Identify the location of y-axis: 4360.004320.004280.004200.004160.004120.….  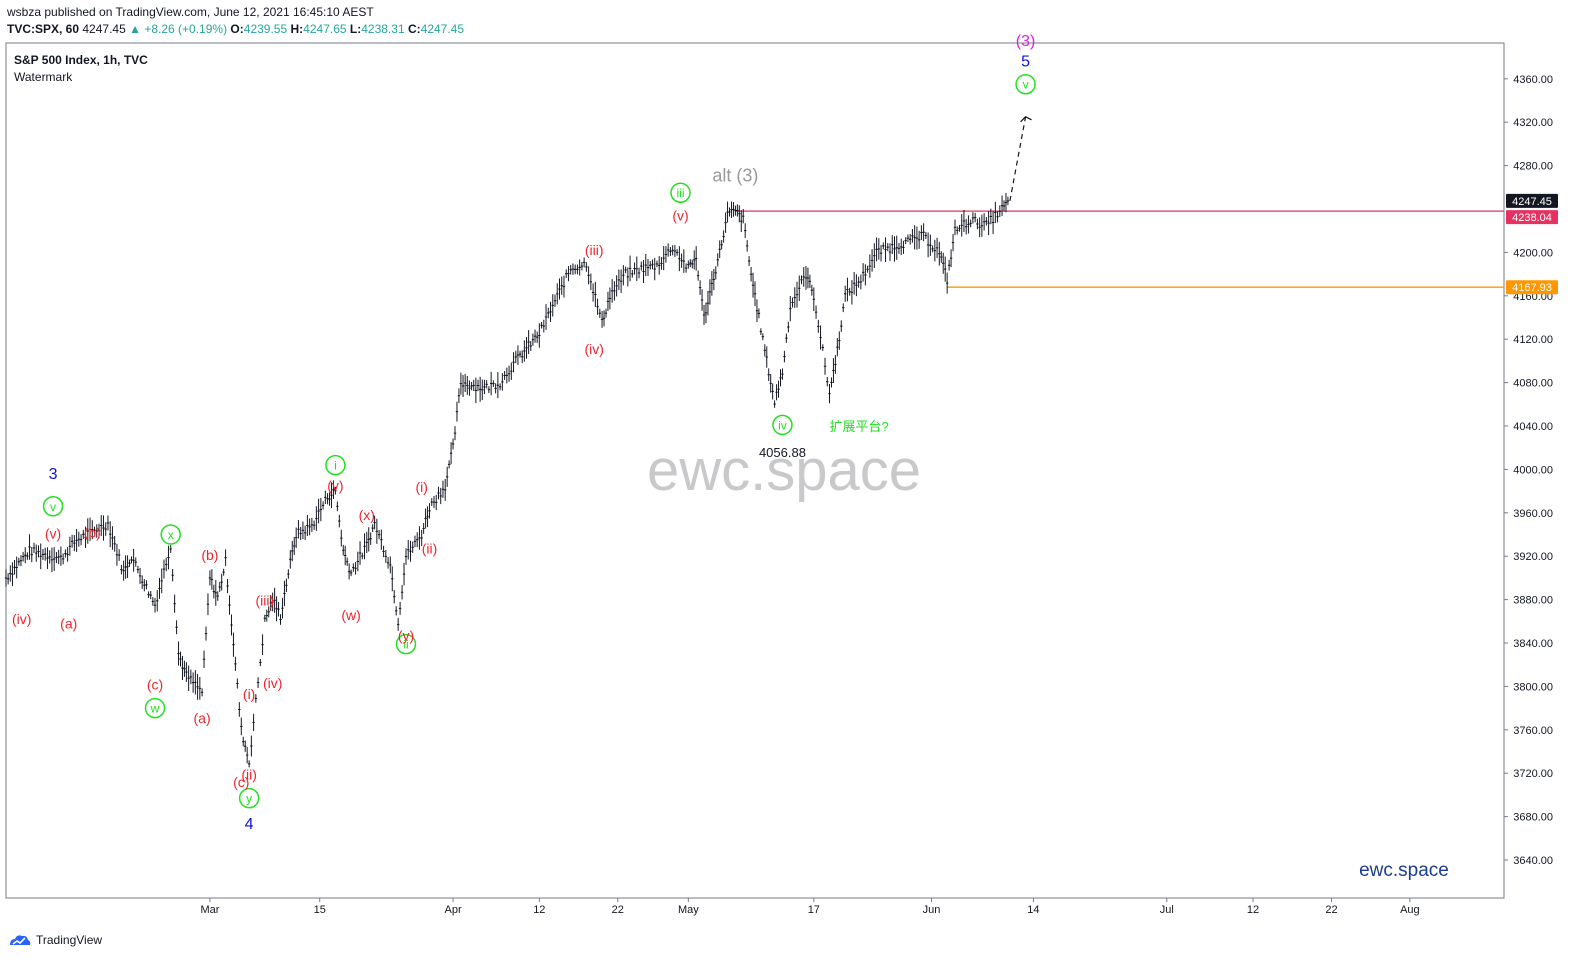
(1528, 470).